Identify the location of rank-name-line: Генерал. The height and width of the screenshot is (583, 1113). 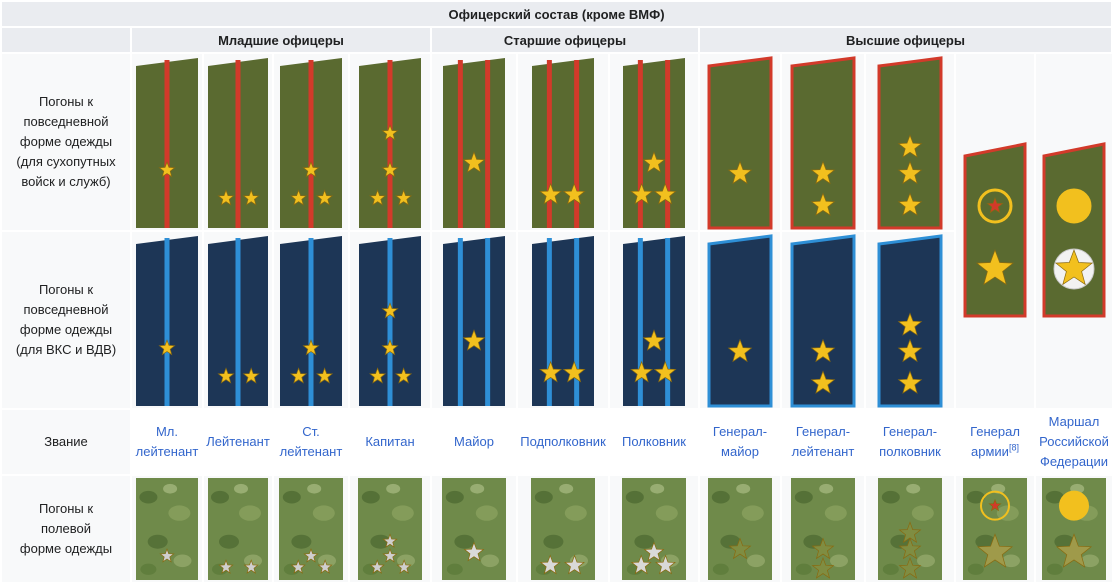
(995, 431).